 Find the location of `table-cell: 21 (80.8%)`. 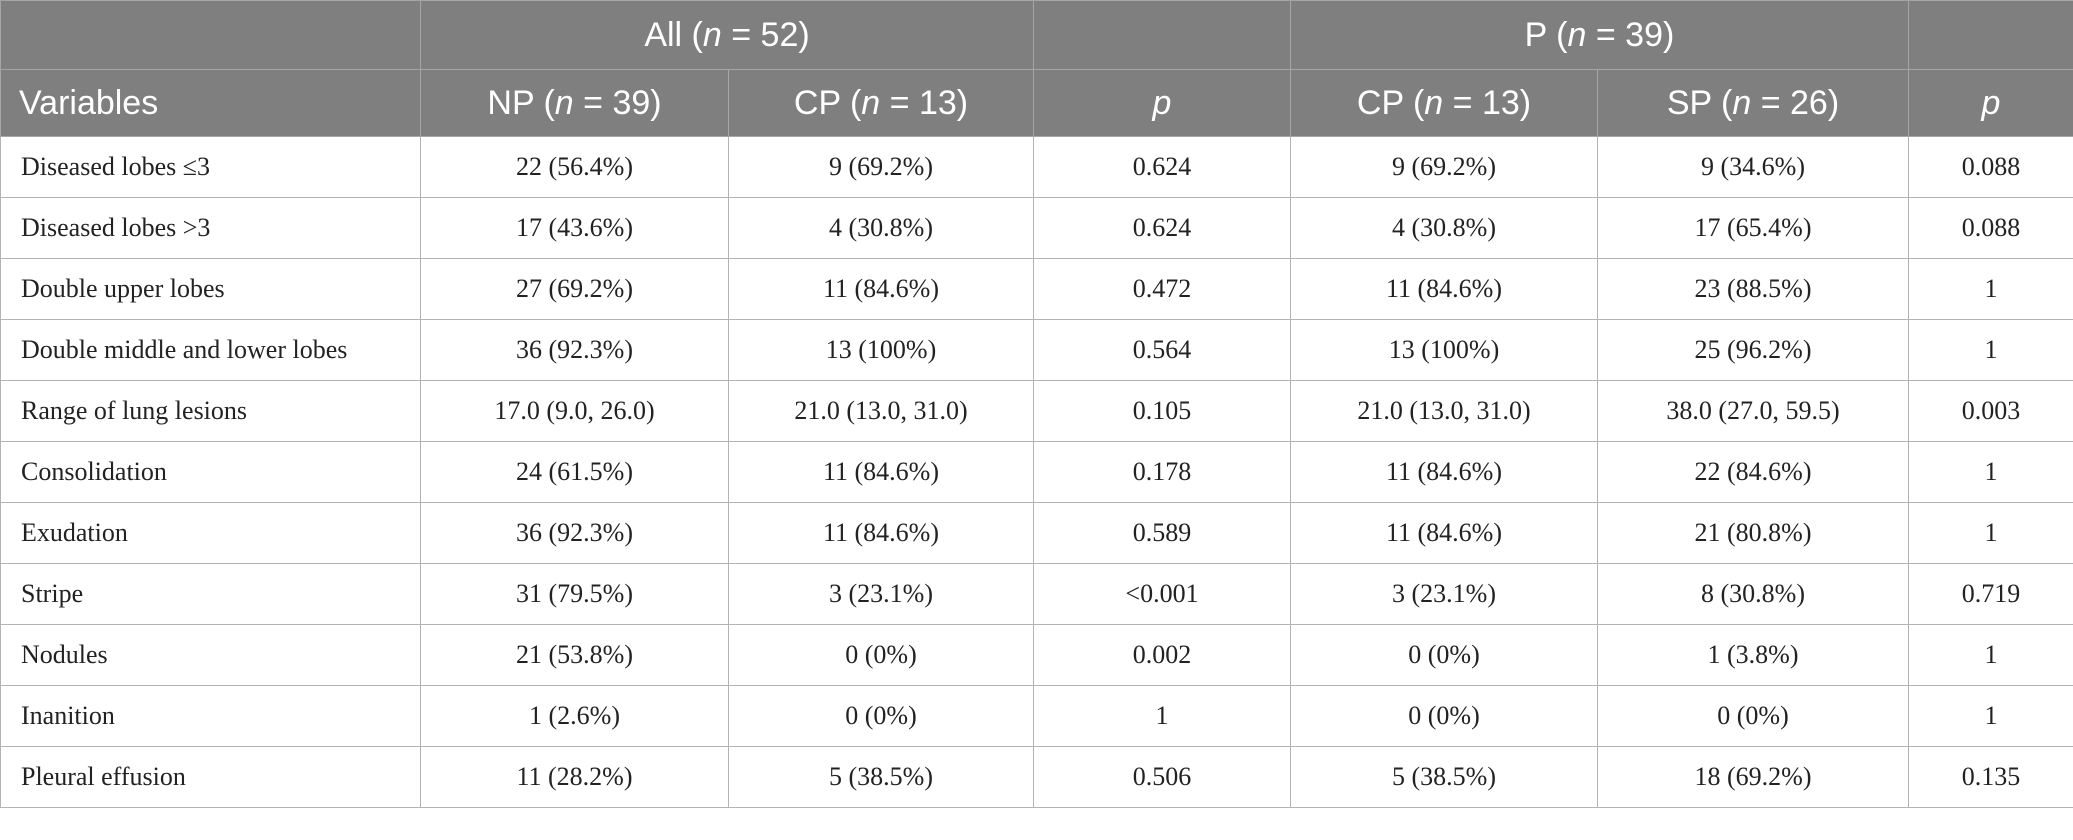

table-cell: 21 (80.8%) is located at coordinates (1753, 533).